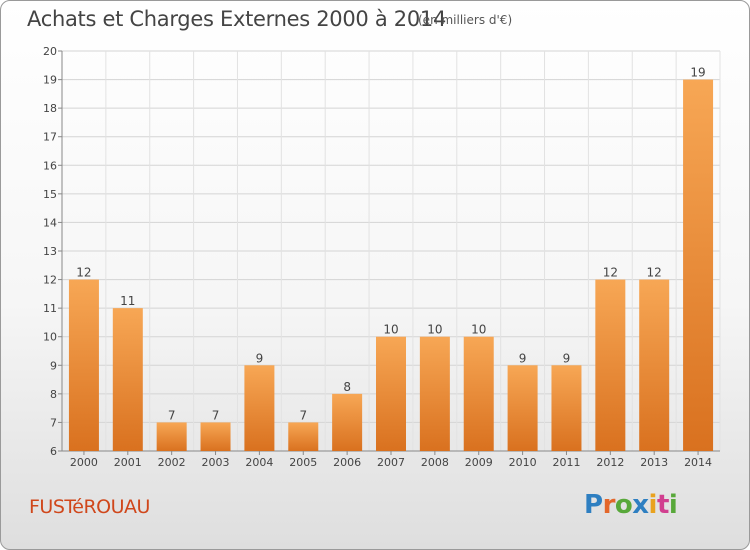  Describe the element at coordinates (631, 505) in the screenshot. I see `proxiti-logo: Proxiti` at that location.